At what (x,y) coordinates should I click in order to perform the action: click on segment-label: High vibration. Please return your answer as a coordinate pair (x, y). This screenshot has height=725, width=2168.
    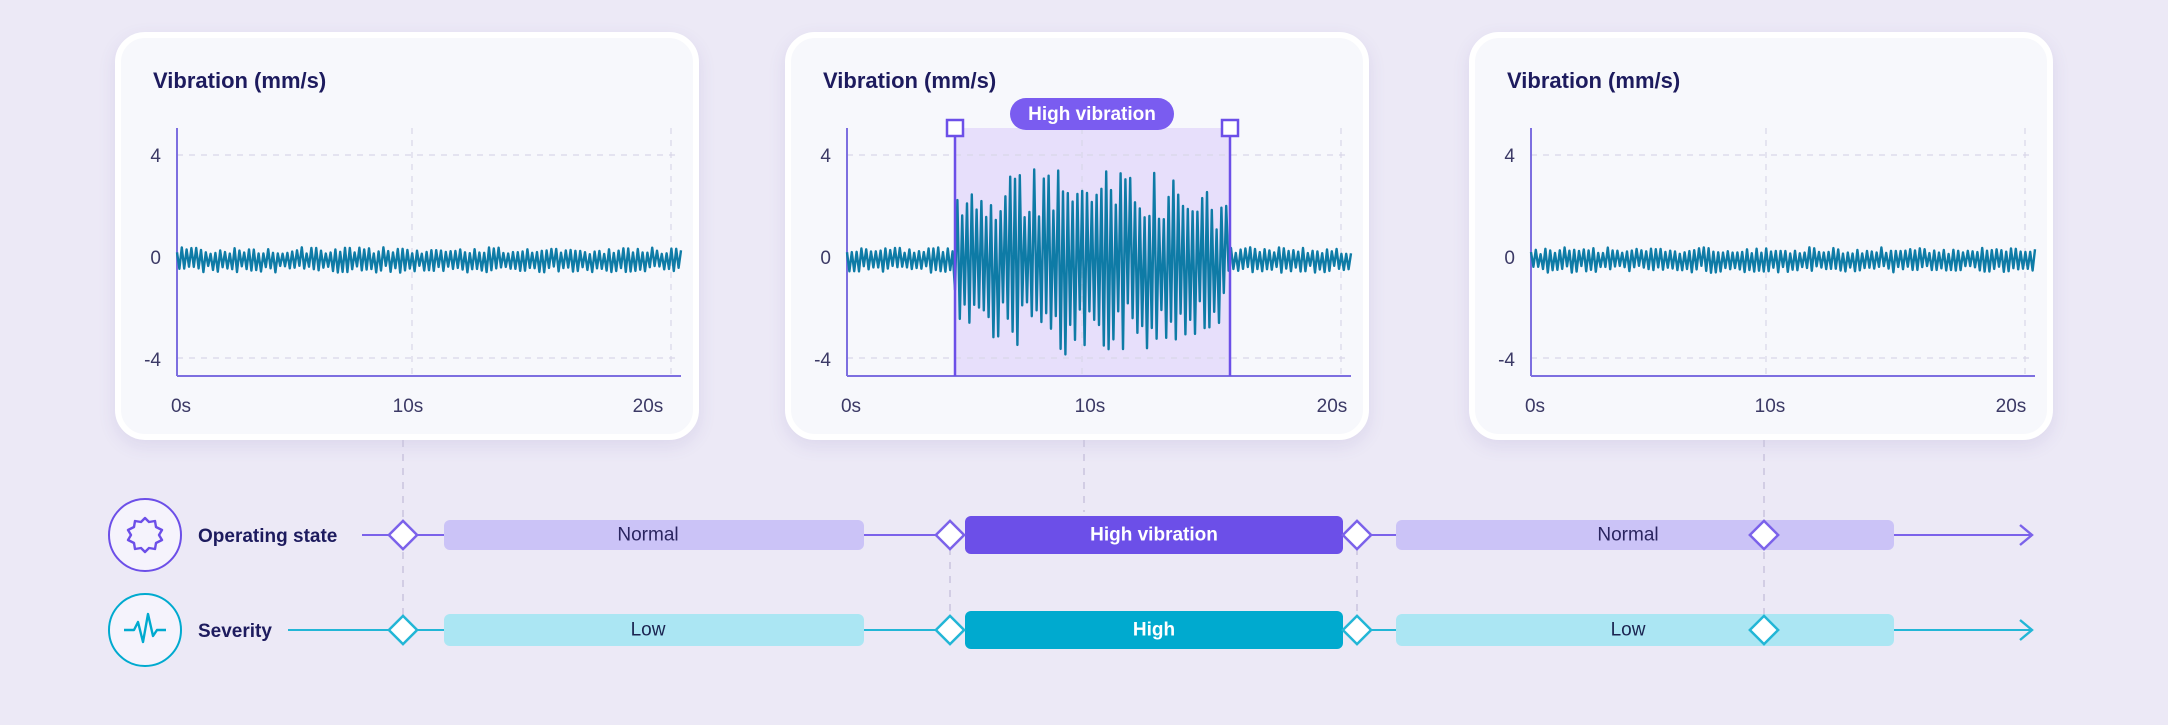
    Looking at the image, I should click on (1154, 535).